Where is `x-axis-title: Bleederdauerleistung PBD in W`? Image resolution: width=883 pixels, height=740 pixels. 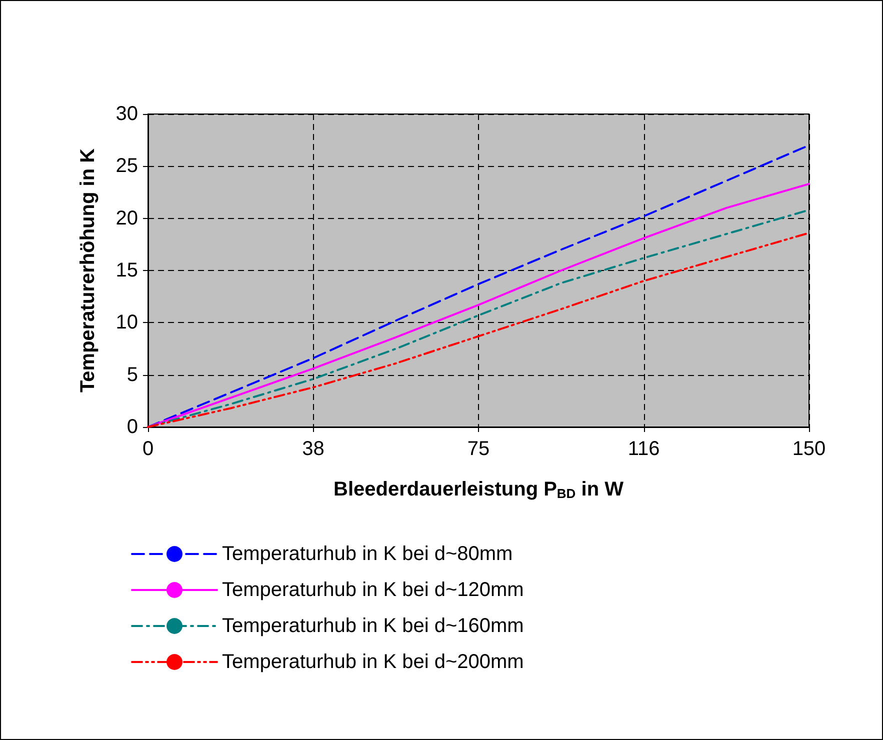
x-axis-title: Bleederdauerleistung PBD in W is located at coordinates (479, 489).